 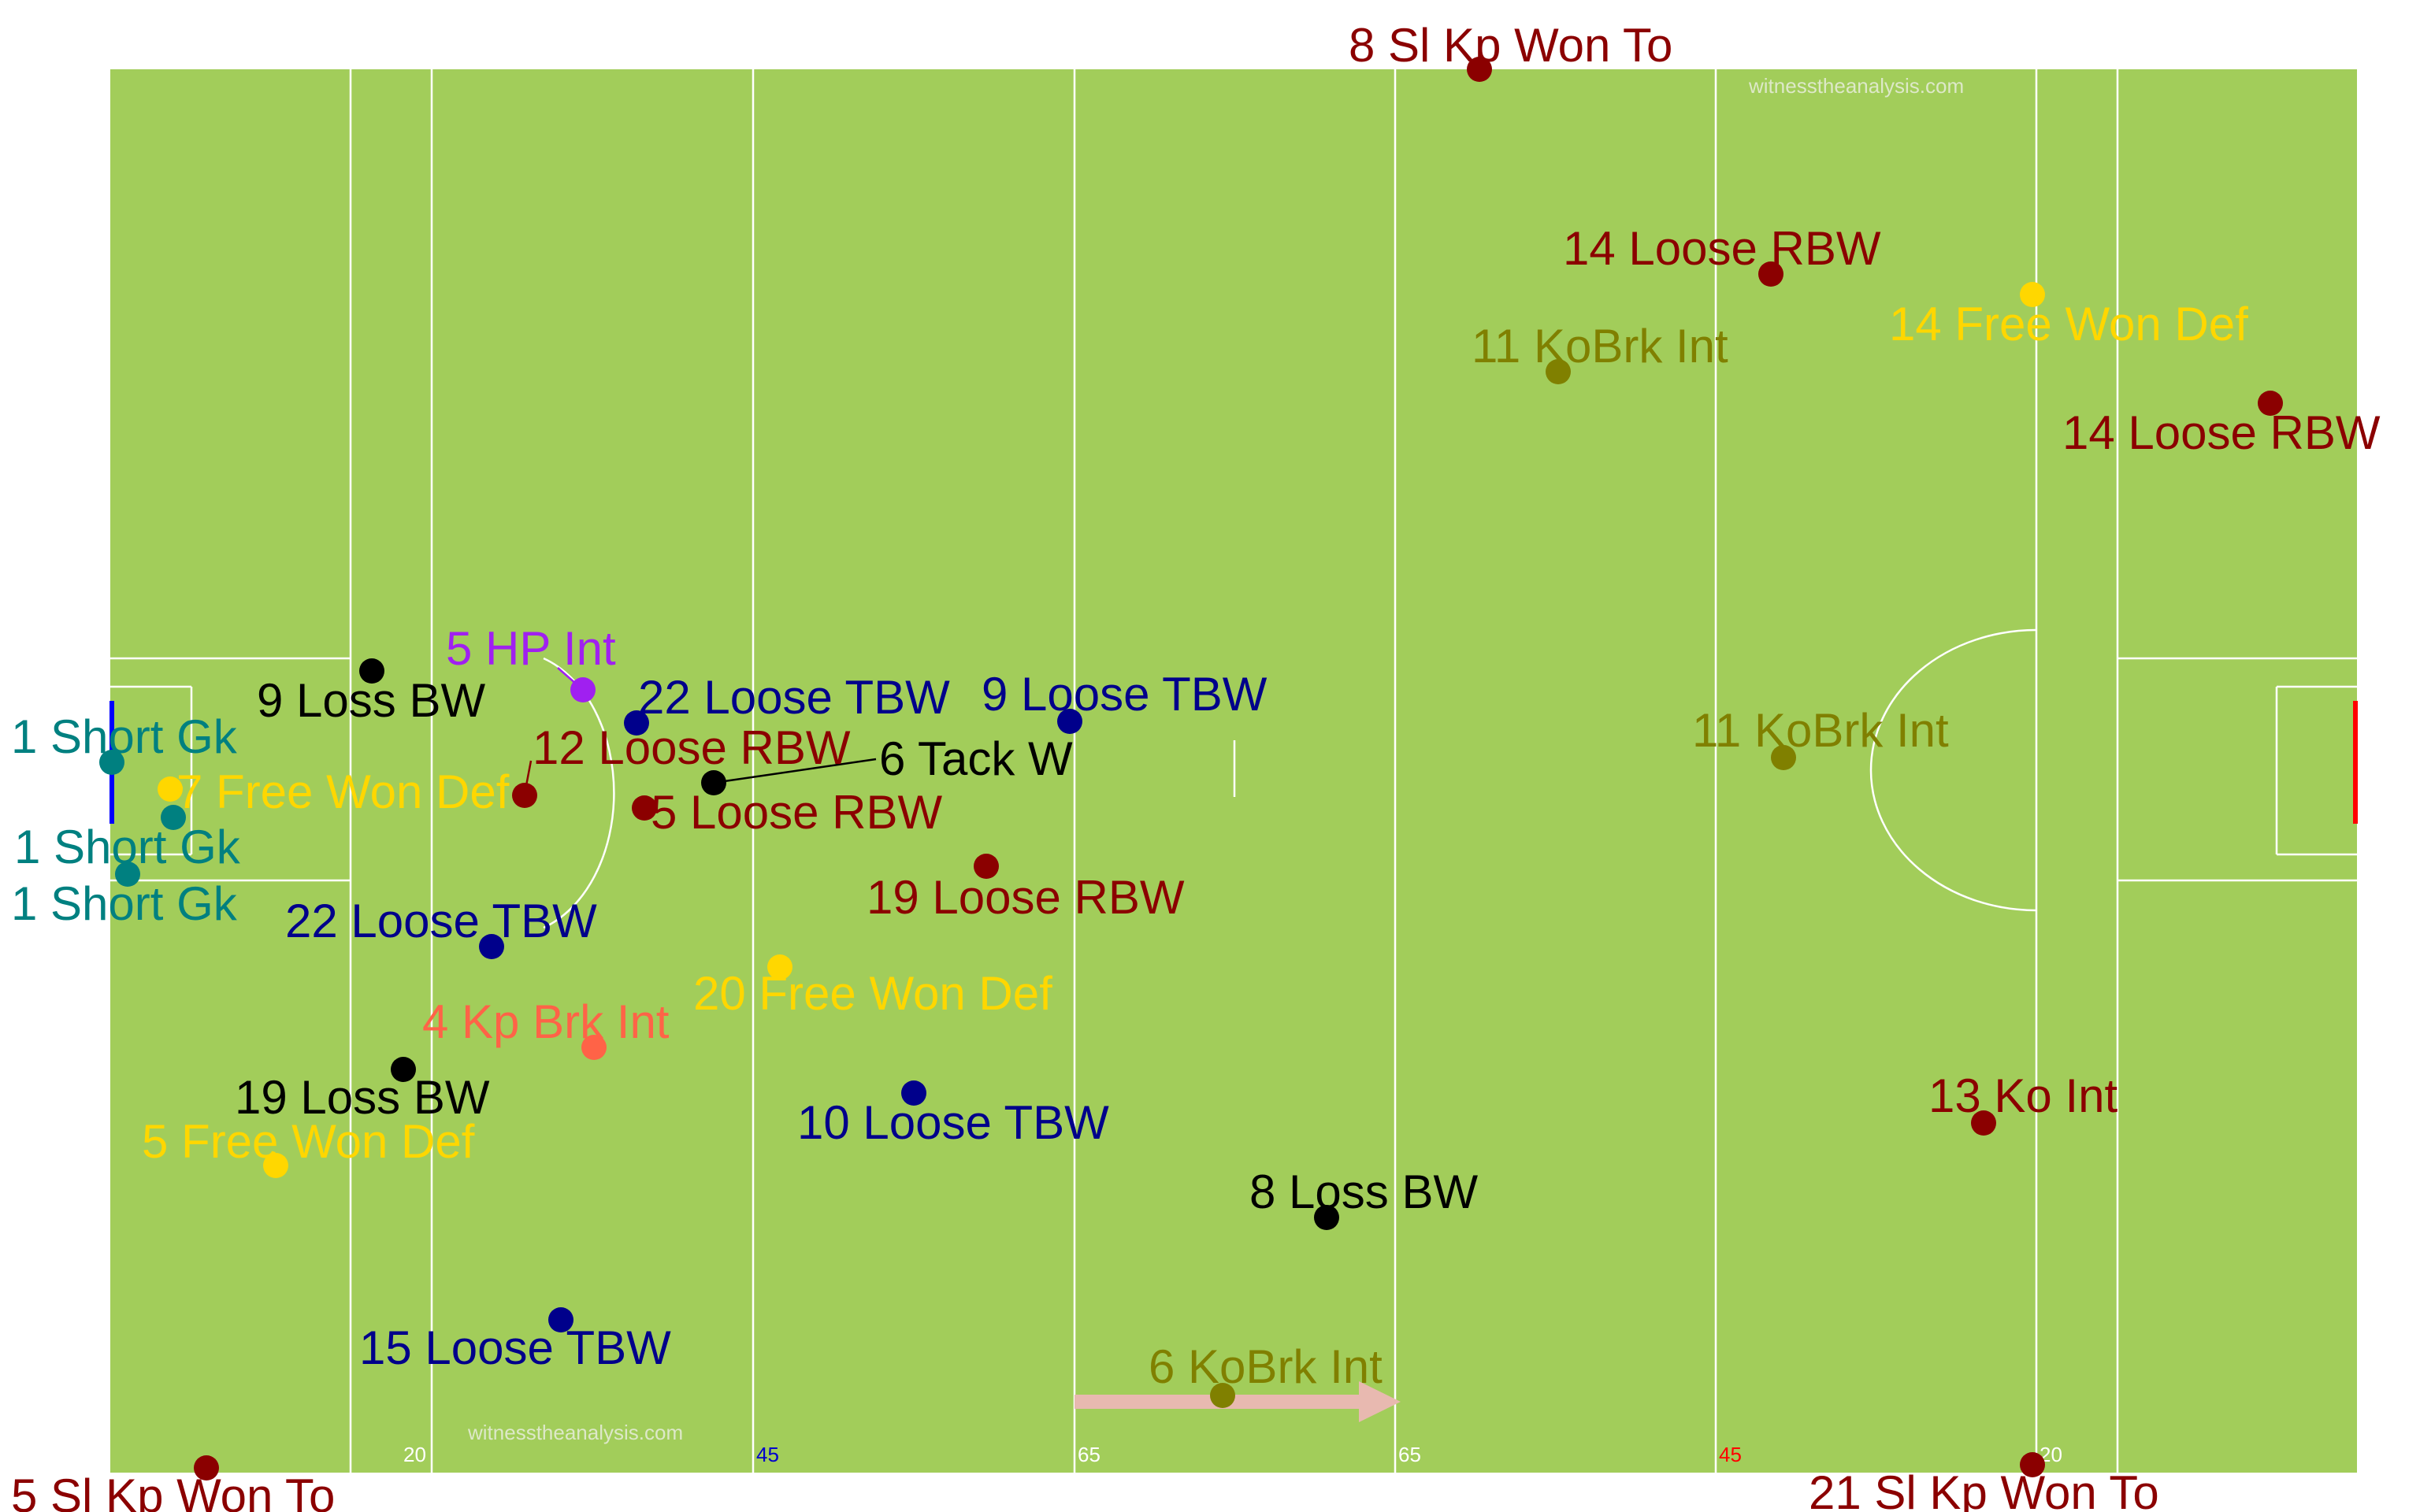 I want to click on event-19-loose-rbw: 19 Loose RBW, so click(x=1026, y=889).